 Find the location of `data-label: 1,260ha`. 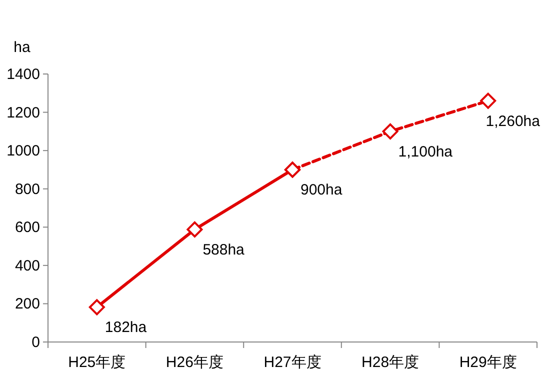

data-label: 1,260ha is located at coordinates (513, 121).